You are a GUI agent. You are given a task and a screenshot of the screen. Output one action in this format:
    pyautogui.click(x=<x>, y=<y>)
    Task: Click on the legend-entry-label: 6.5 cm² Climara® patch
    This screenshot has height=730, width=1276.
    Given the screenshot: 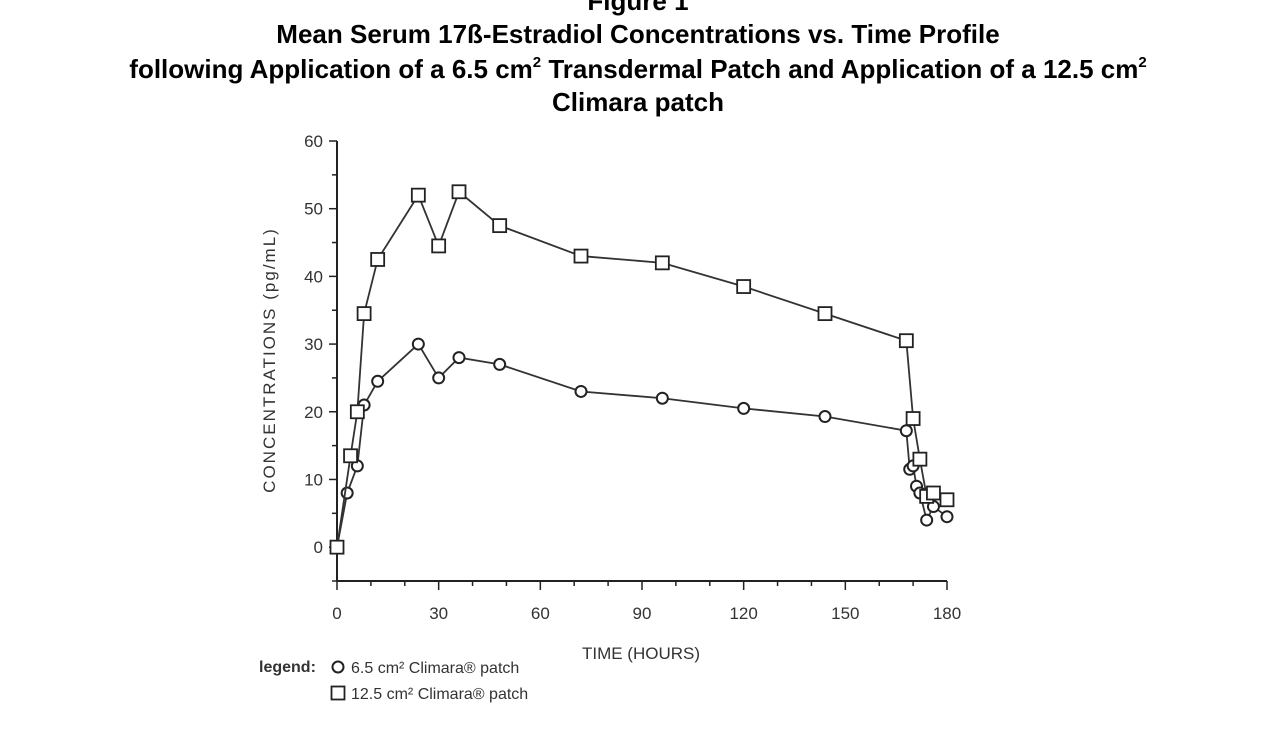 What is the action you would take?
    pyautogui.click(x=435, y=668)
    